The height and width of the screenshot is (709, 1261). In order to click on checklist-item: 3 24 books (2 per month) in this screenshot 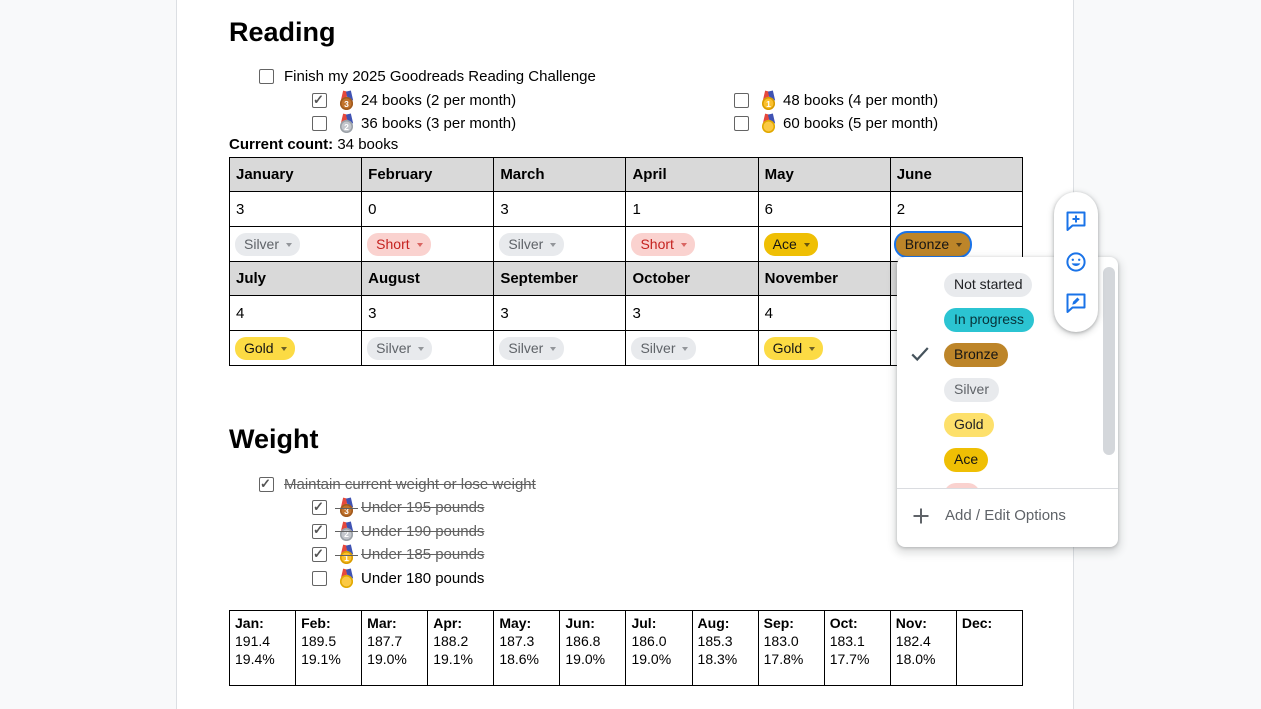, I will do `click(414, 100)`.